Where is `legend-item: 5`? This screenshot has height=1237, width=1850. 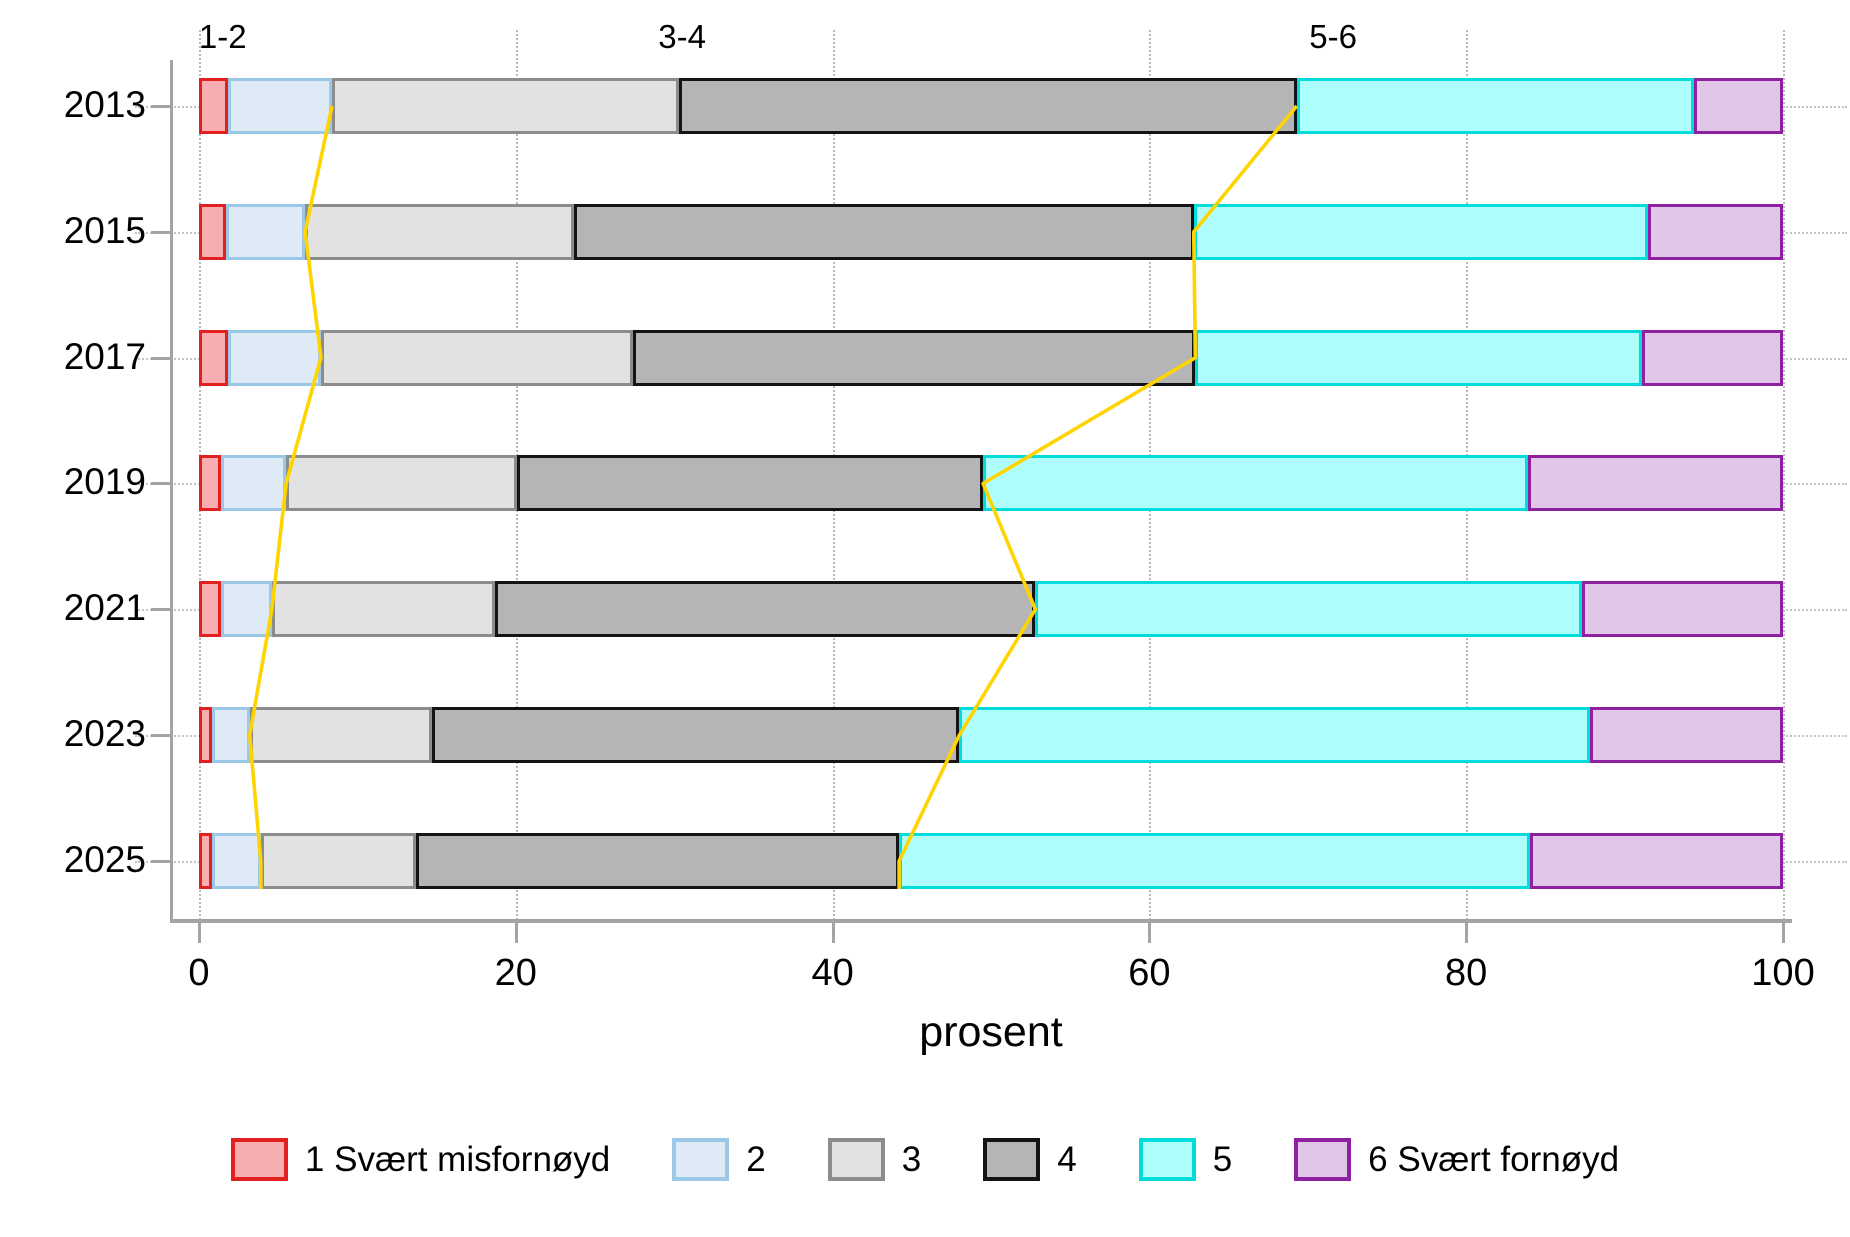 legend-item: 5 is located at coordinates (1185, 1159).